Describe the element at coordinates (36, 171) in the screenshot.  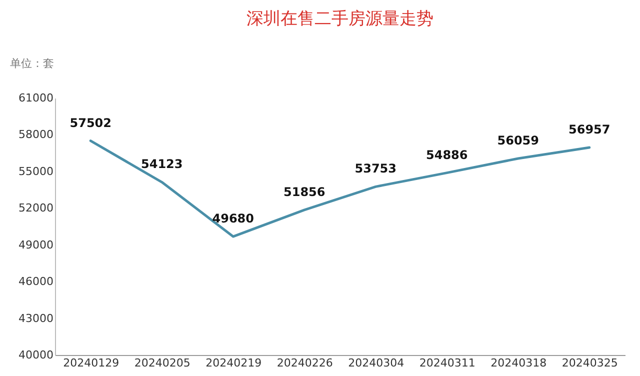
I see `y-tick-label: 55000` at that location.